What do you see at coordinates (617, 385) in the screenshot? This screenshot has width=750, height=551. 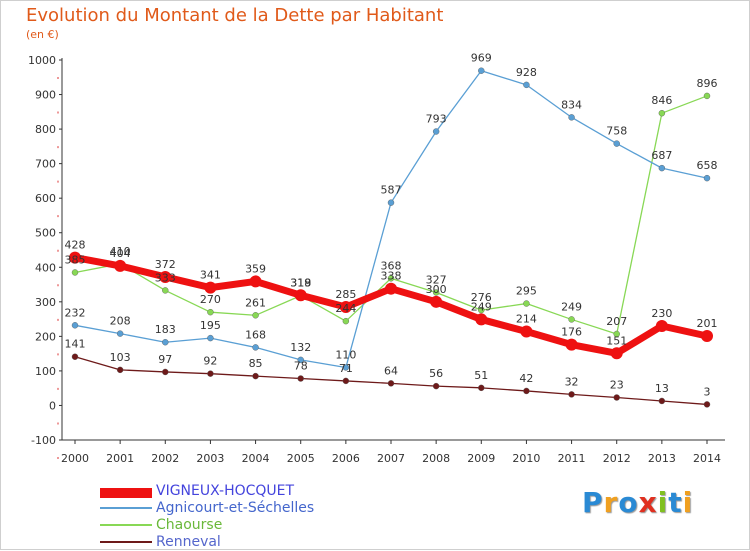 I see `data-label: 23` at bounding box center [617, 385].